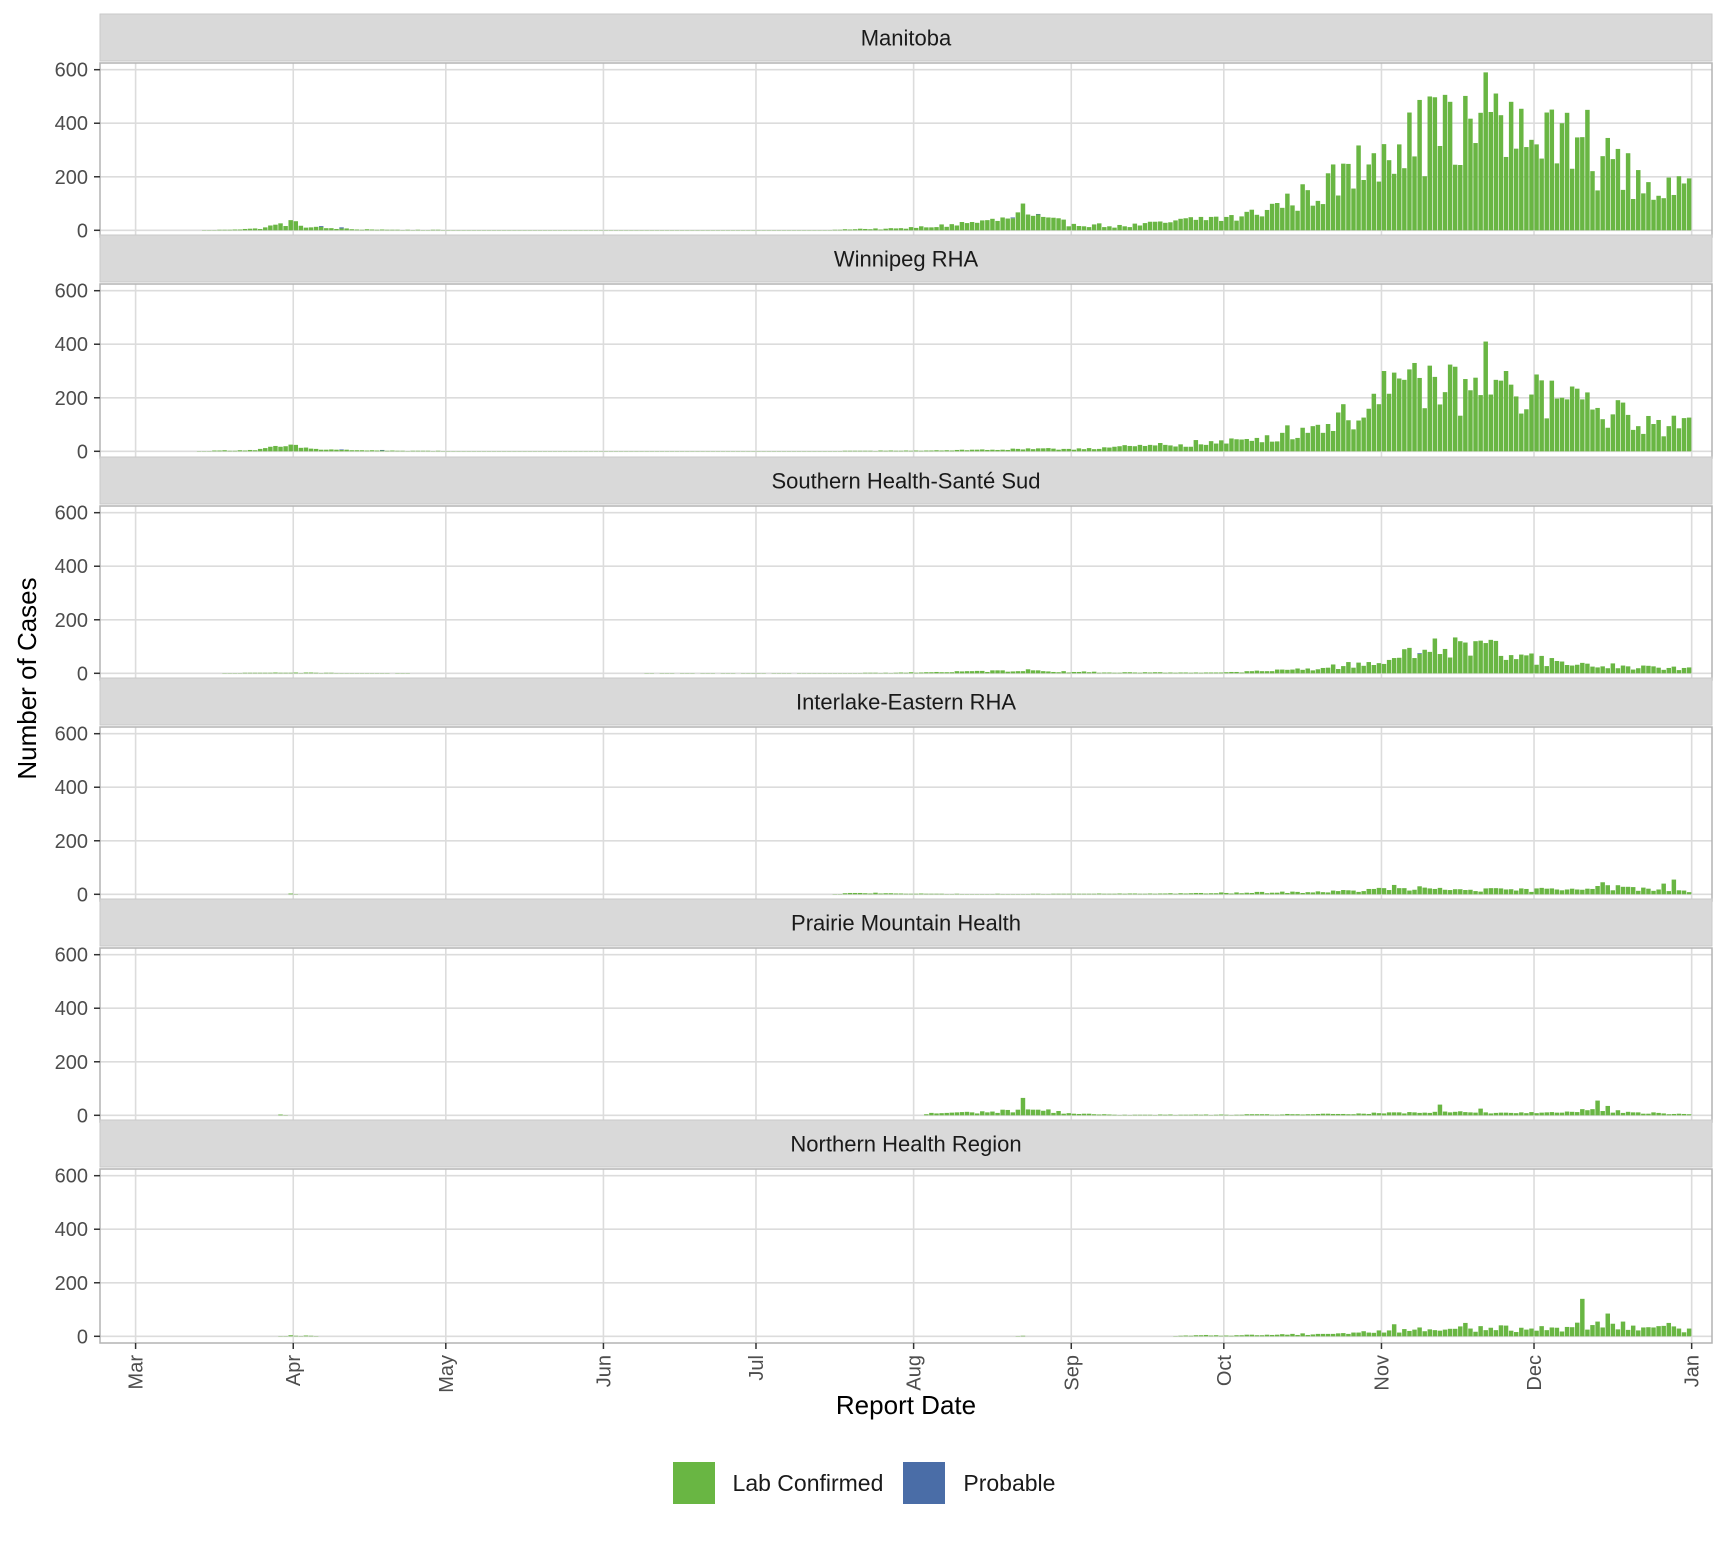 Image resolution: width=1728 pixels, height=1541 pixels. What do you see at coordinates (71, 345) in the screenshot?
I see `y-tick-label: 400` at bounding box center [71, 345].